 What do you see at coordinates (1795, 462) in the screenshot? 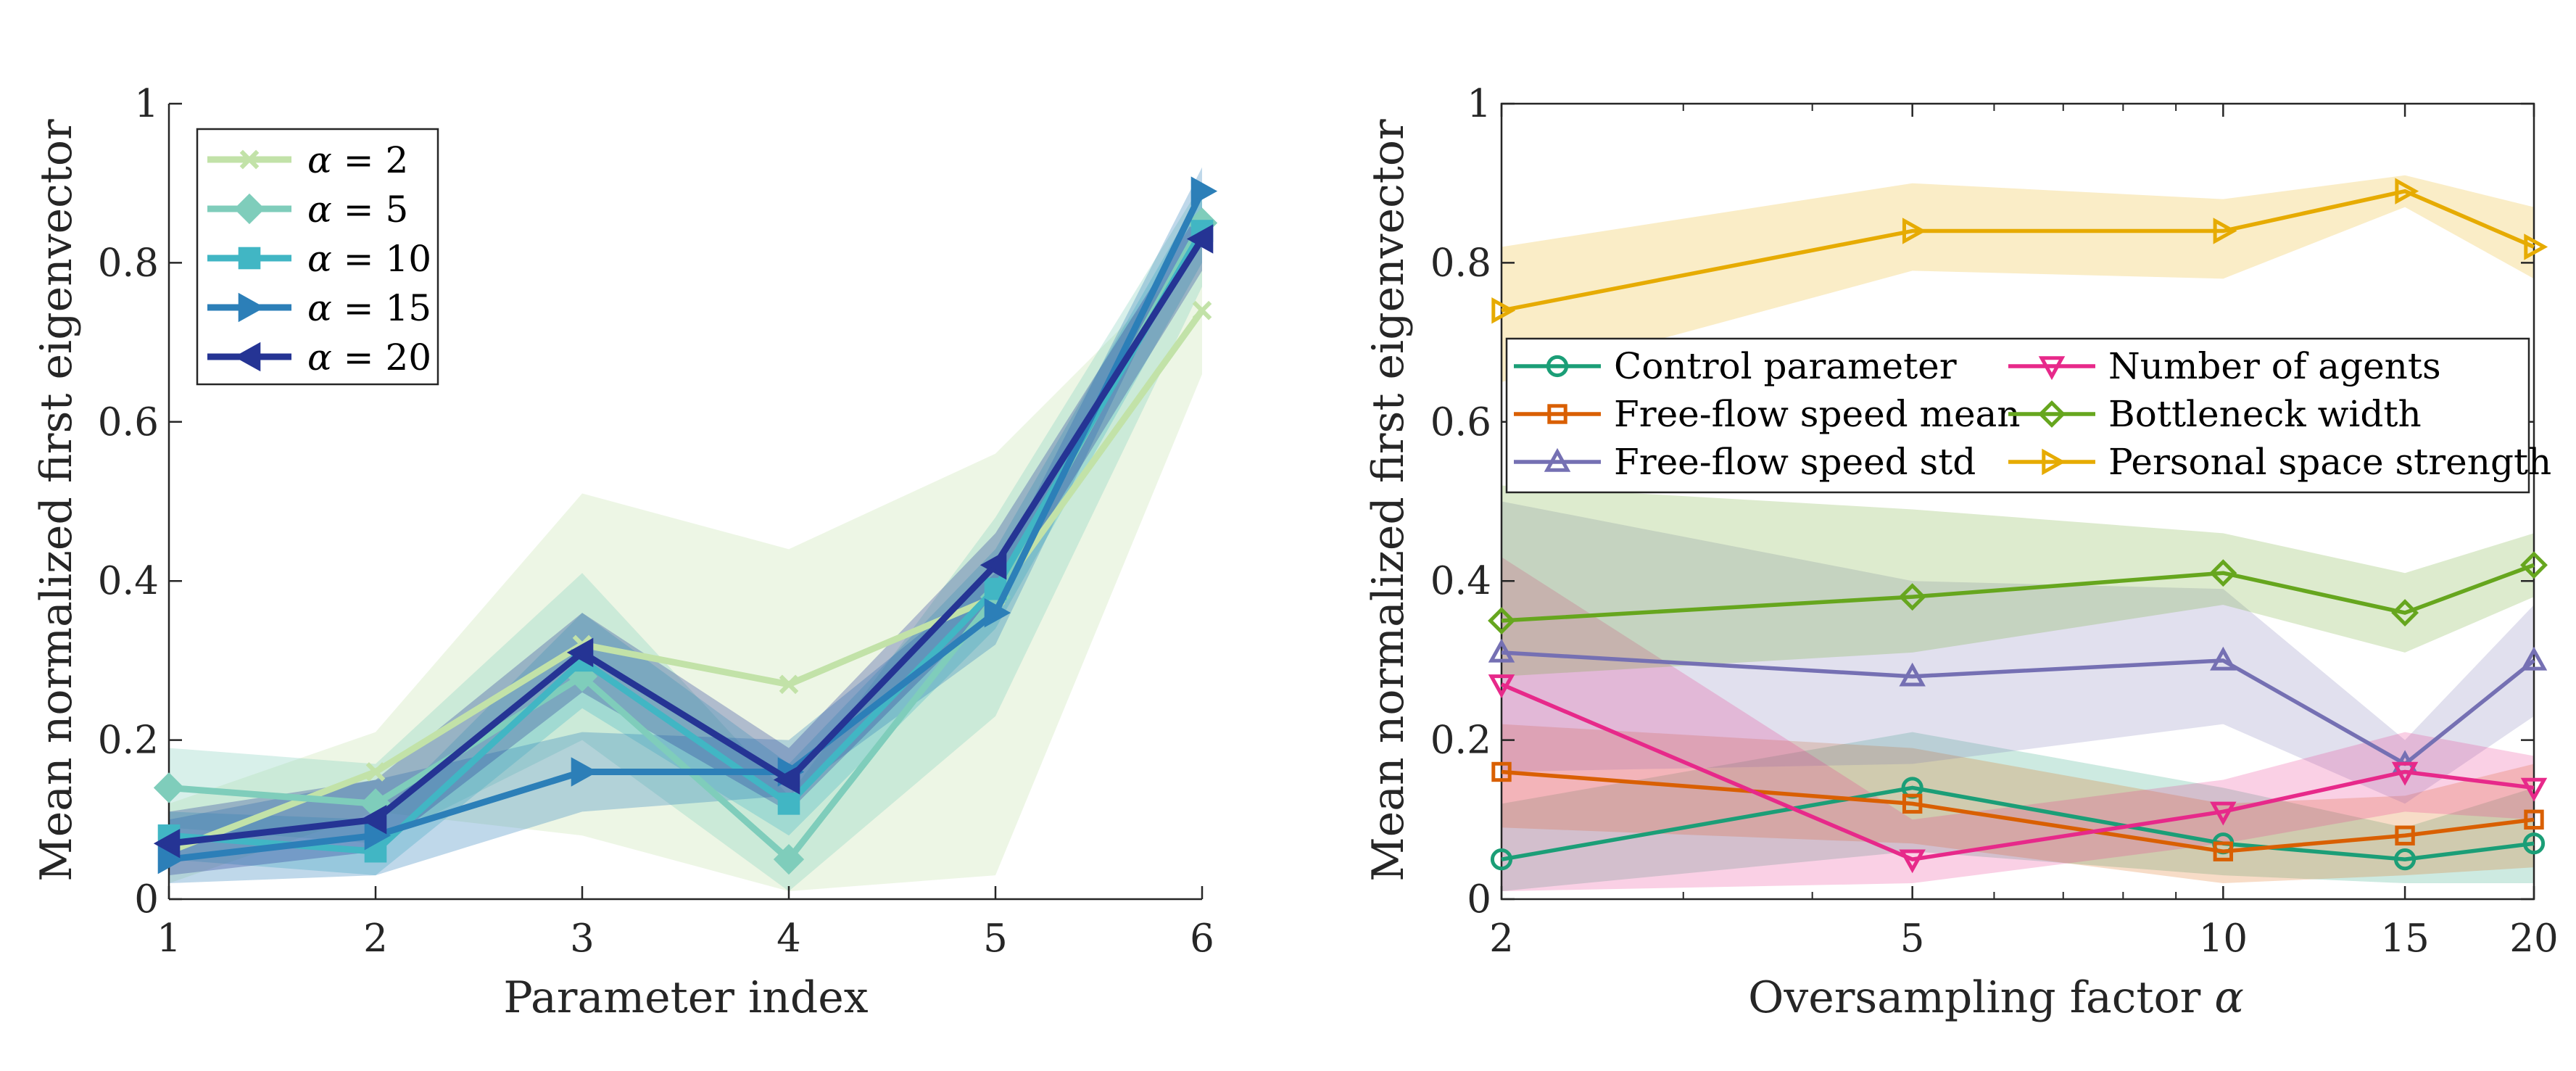
I see `legend-label: Free-flow speed std` at bounding box center [1795, 462].